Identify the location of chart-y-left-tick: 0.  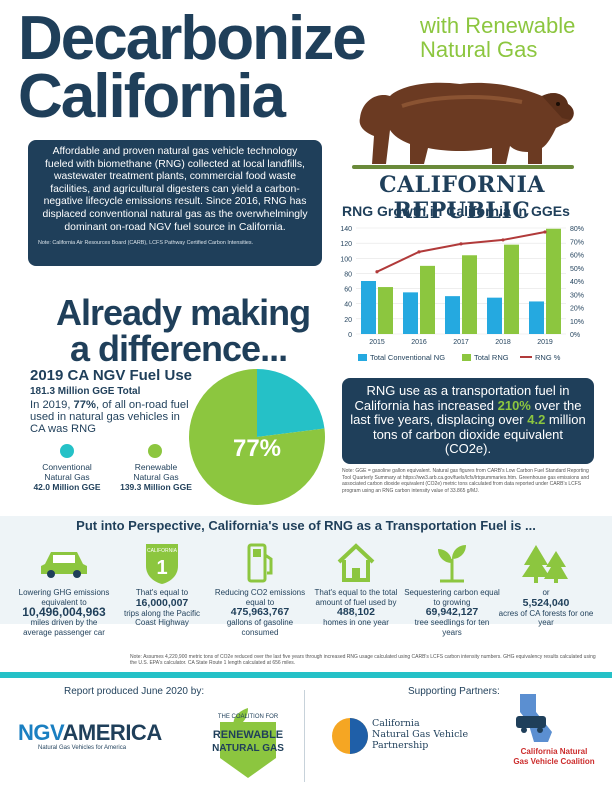
(350, 335).